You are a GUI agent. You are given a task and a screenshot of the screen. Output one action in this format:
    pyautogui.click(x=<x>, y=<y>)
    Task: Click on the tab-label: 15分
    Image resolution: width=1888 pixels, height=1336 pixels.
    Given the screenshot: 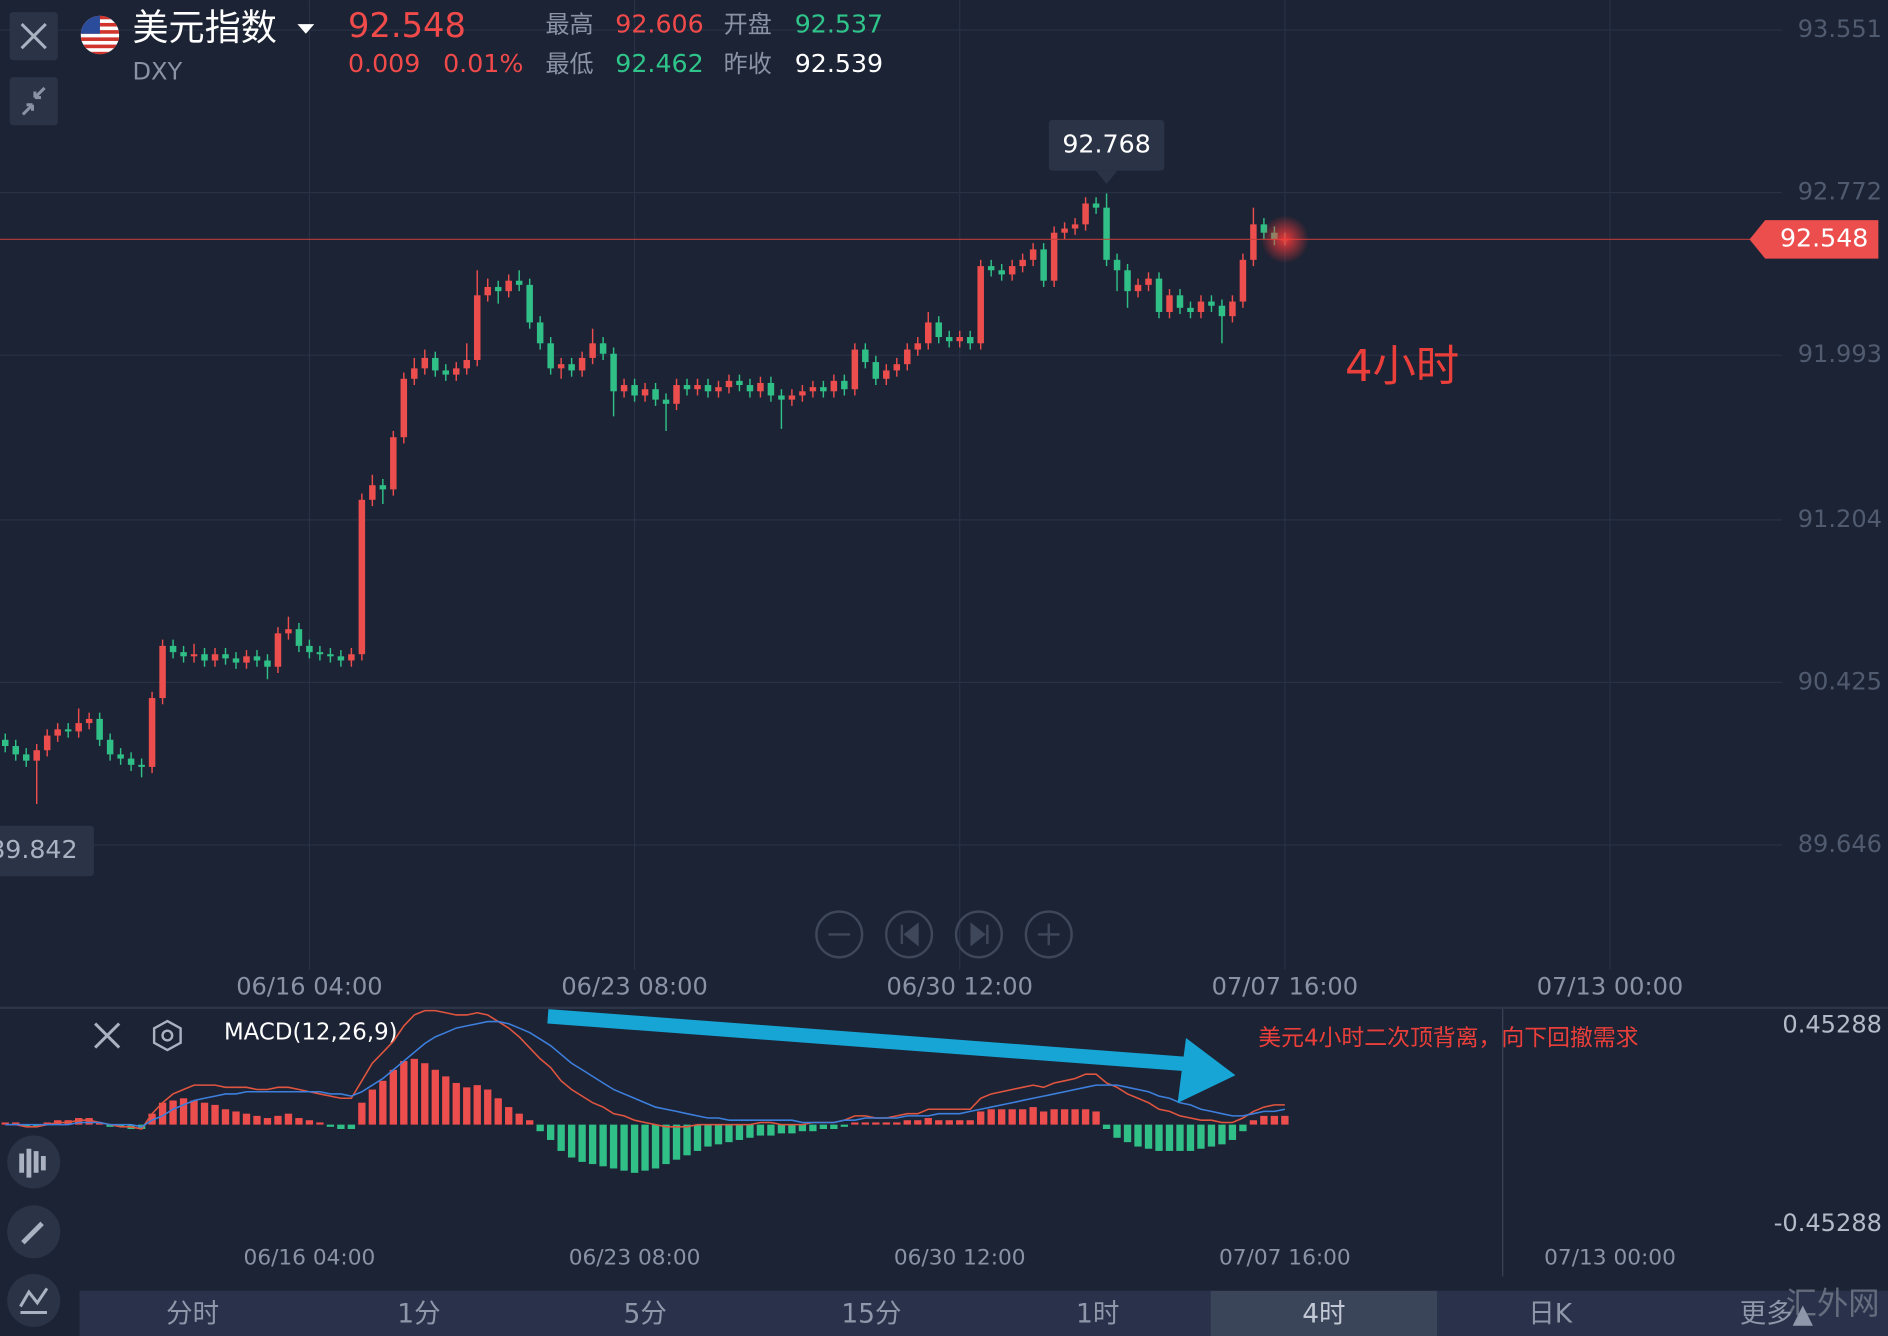 What is the action you would take?
    pyautogui.click(x=871, y=1313)
    